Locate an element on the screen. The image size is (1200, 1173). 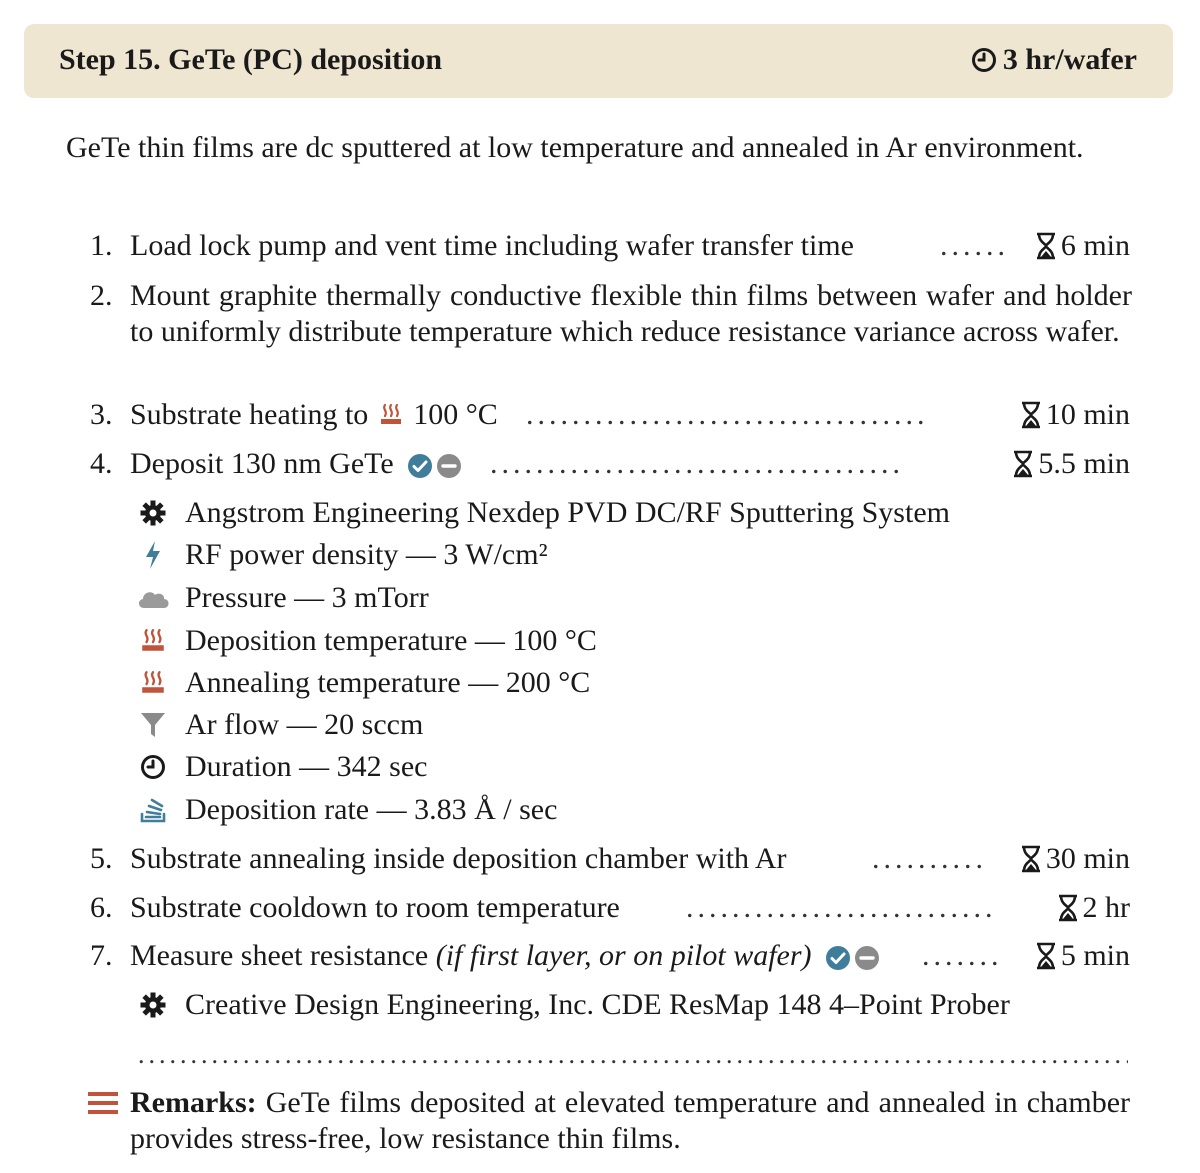
step-text: Substrate heating to 100 °C is located at coordinates (314, 415).